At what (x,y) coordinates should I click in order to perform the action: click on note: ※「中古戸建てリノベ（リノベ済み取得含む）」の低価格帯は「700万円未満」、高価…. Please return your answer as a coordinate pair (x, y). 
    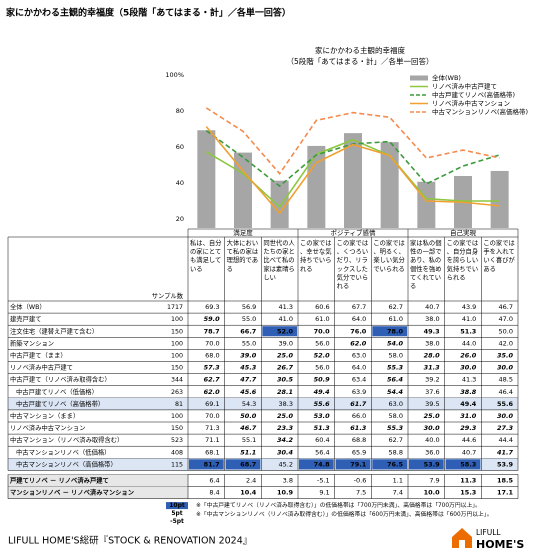
    Looking at the image, I should click on (338, 505).